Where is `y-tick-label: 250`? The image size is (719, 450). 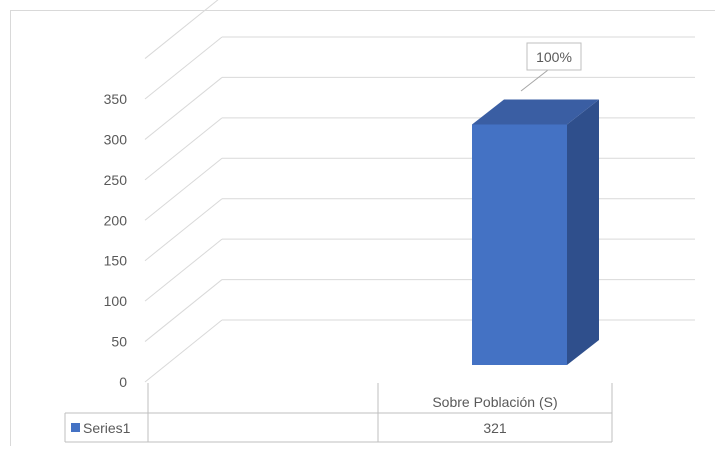
y-tick-label: 250 is located at coordinates (116, 180).